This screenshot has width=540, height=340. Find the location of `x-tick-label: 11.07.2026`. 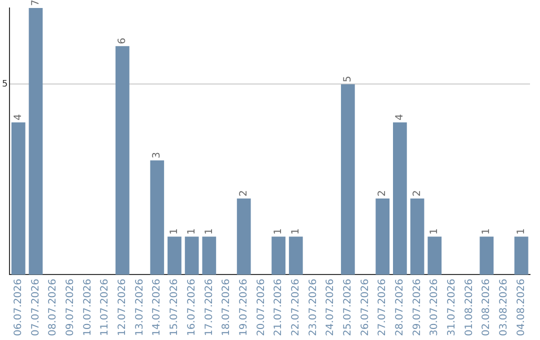

x-tick-label: 11.07.2026 is located at coordinates (105, 307).